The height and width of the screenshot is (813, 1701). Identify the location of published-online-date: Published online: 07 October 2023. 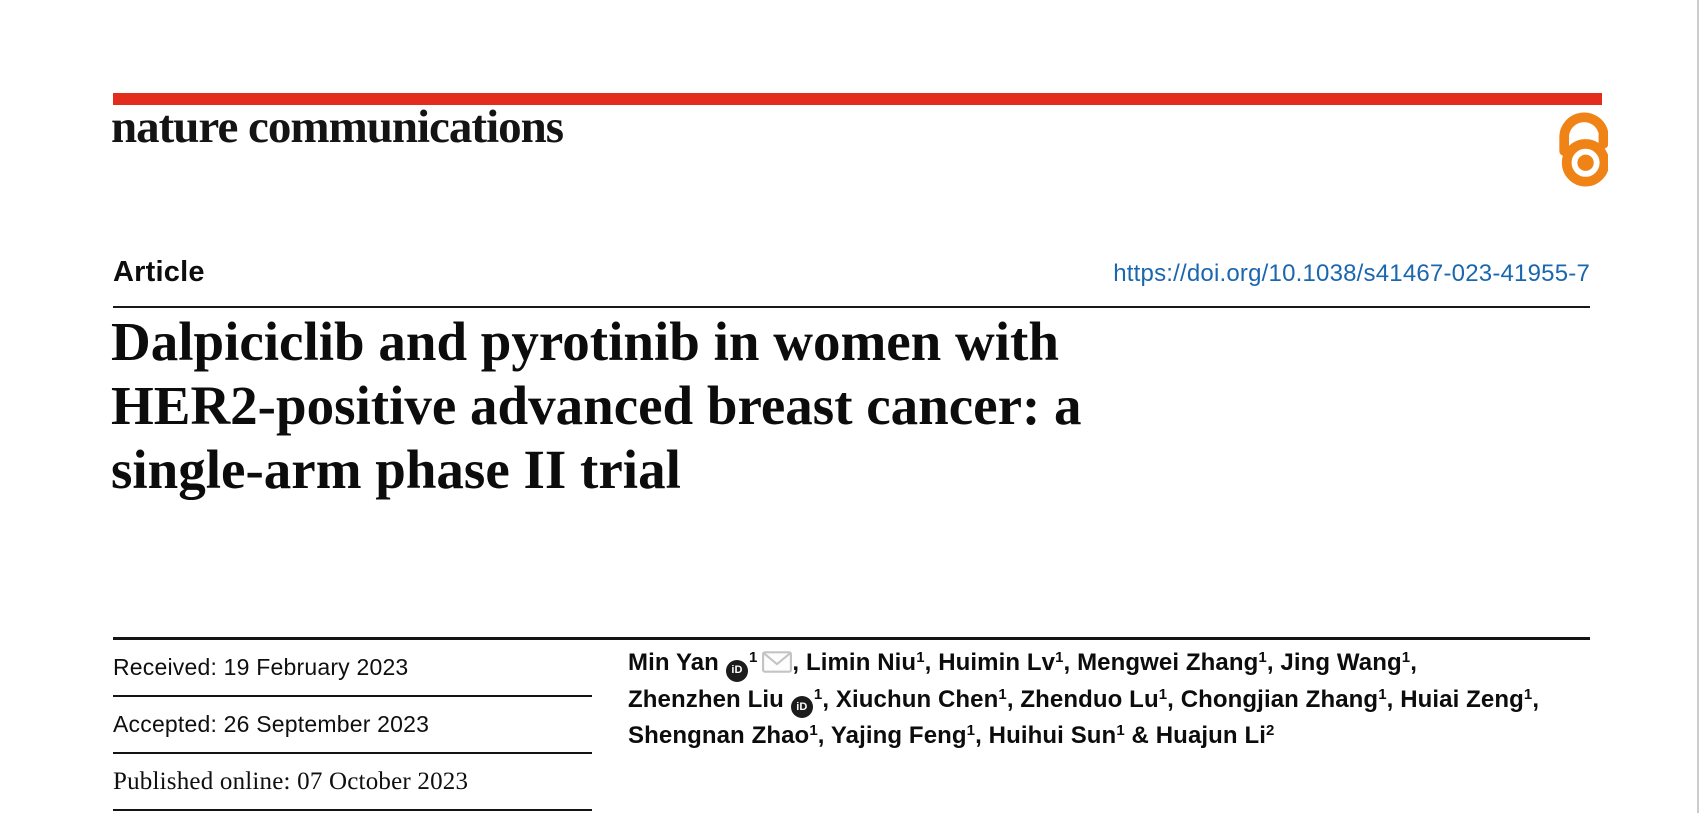
(352, 782).